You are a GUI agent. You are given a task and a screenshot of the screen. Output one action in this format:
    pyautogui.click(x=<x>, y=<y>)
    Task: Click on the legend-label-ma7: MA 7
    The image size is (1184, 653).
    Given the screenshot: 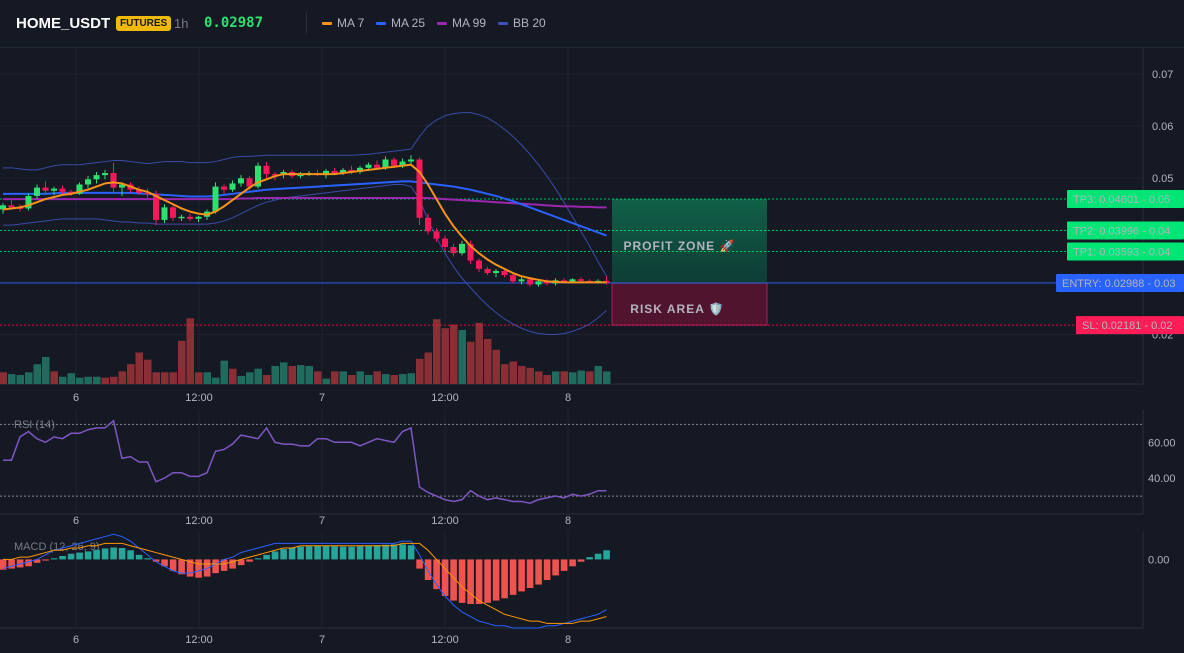 What is the action you would take?
    pyautogui.click(x=351, y=23)
    